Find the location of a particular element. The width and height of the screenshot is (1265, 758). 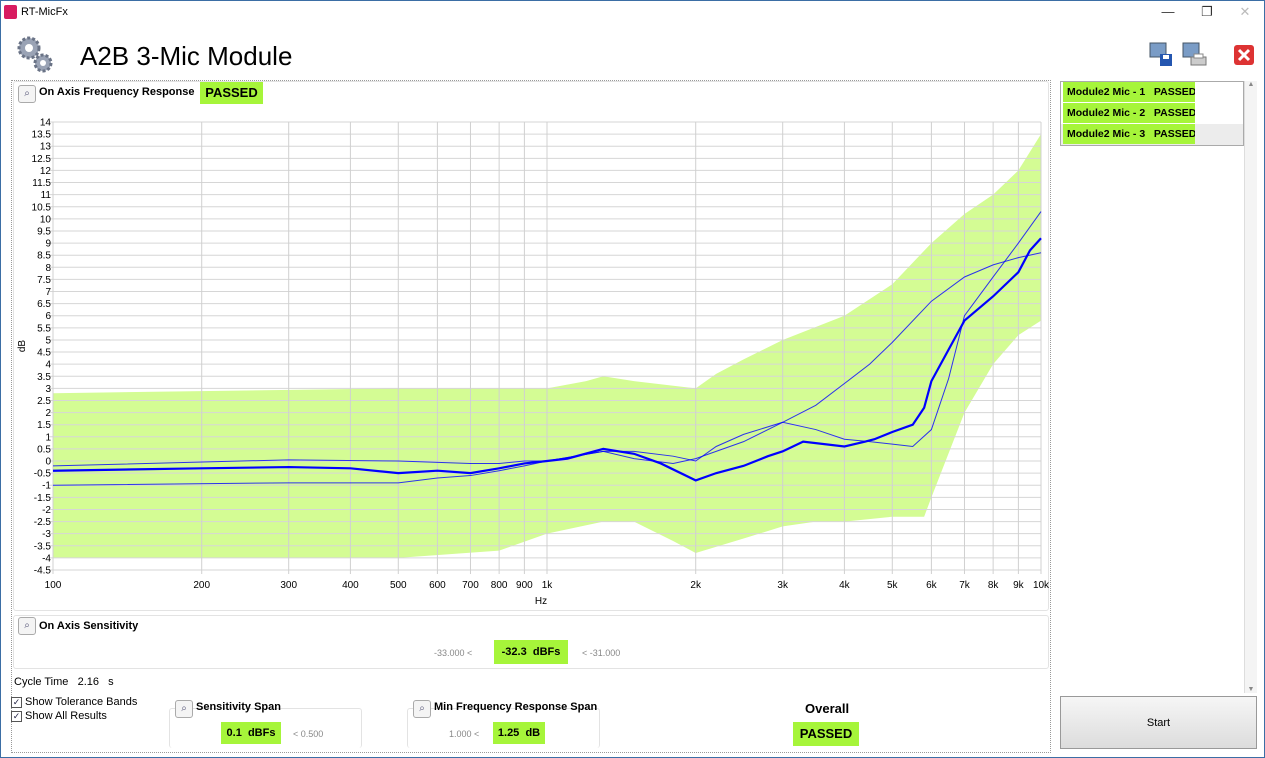

x-tick-label: 700 is located at coordinates (470, 585).